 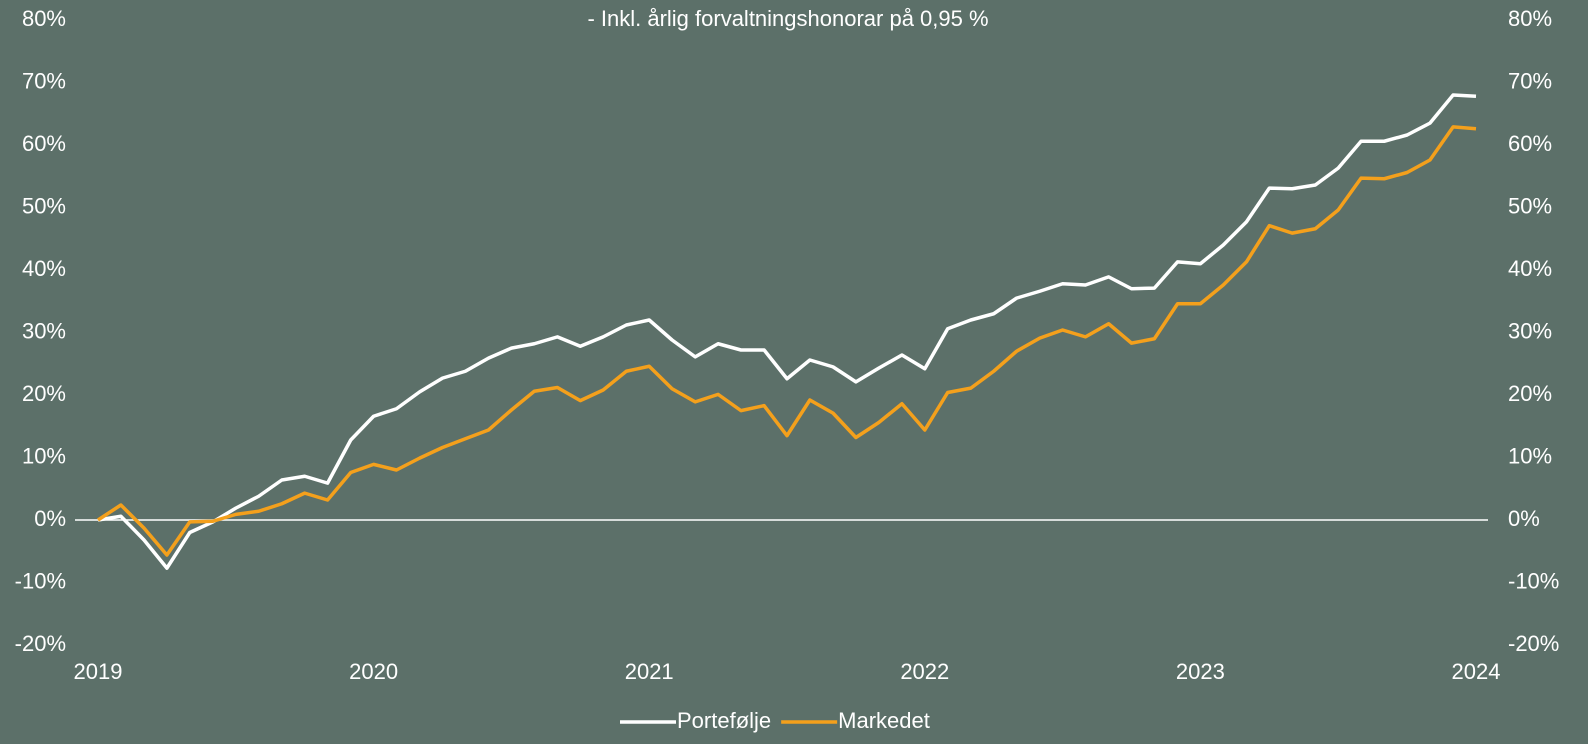 I want to click on y-tick-label: 60%, so click(x=44, y=143).